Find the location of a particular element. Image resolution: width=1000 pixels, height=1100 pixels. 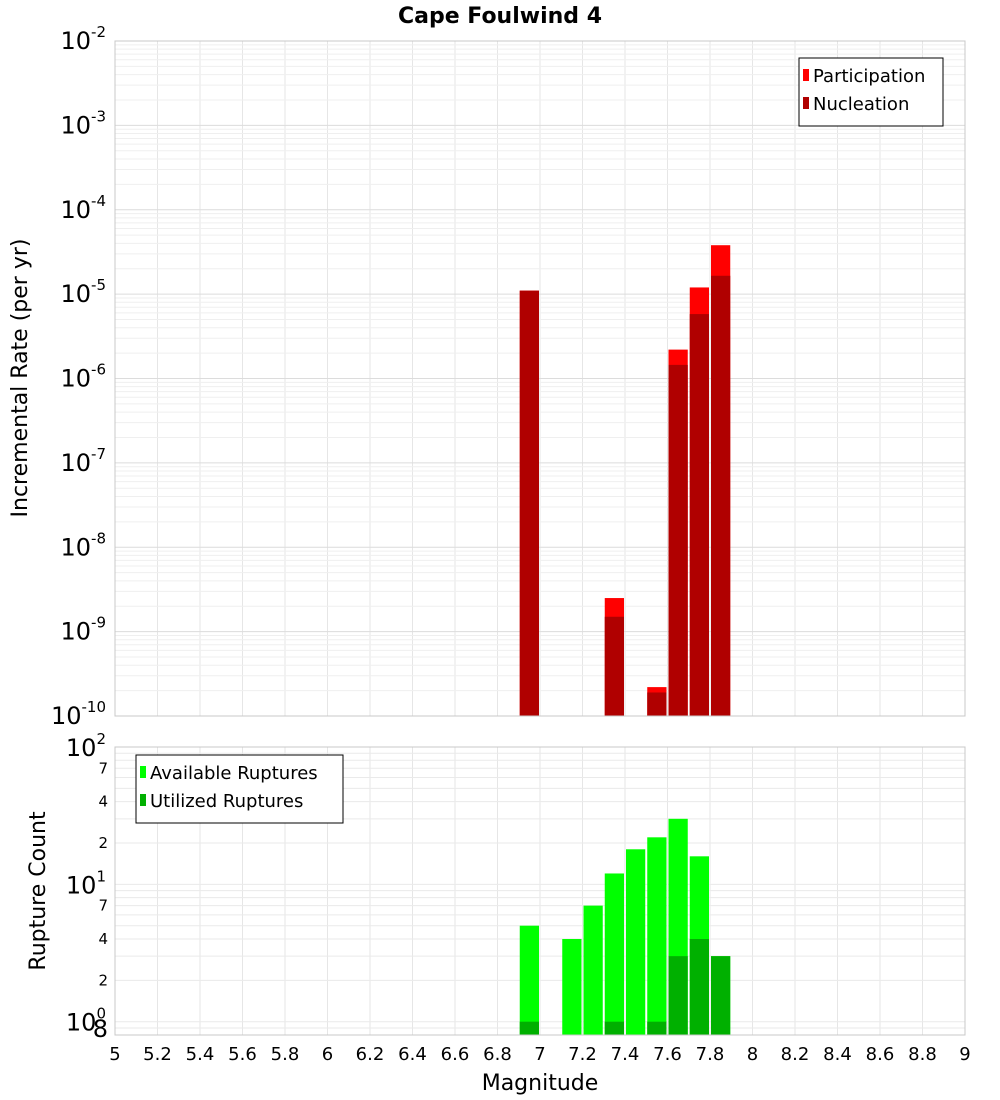

x-tick-label: 8.6 is located at coordinates (880, 1054).